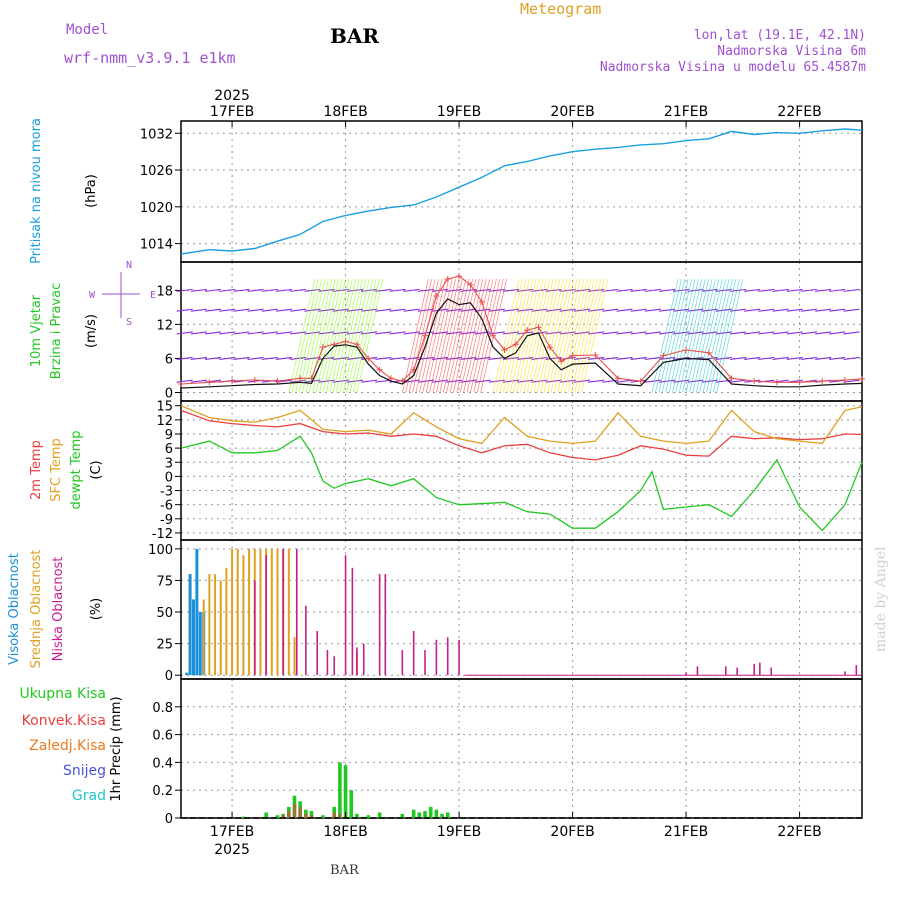 The width and height of the screenshot is (900, 900). Describe the element at coordinates (58, 609) in the screenshot. I see `series-label-cloud-3: Niska Oblacnost` at that location.